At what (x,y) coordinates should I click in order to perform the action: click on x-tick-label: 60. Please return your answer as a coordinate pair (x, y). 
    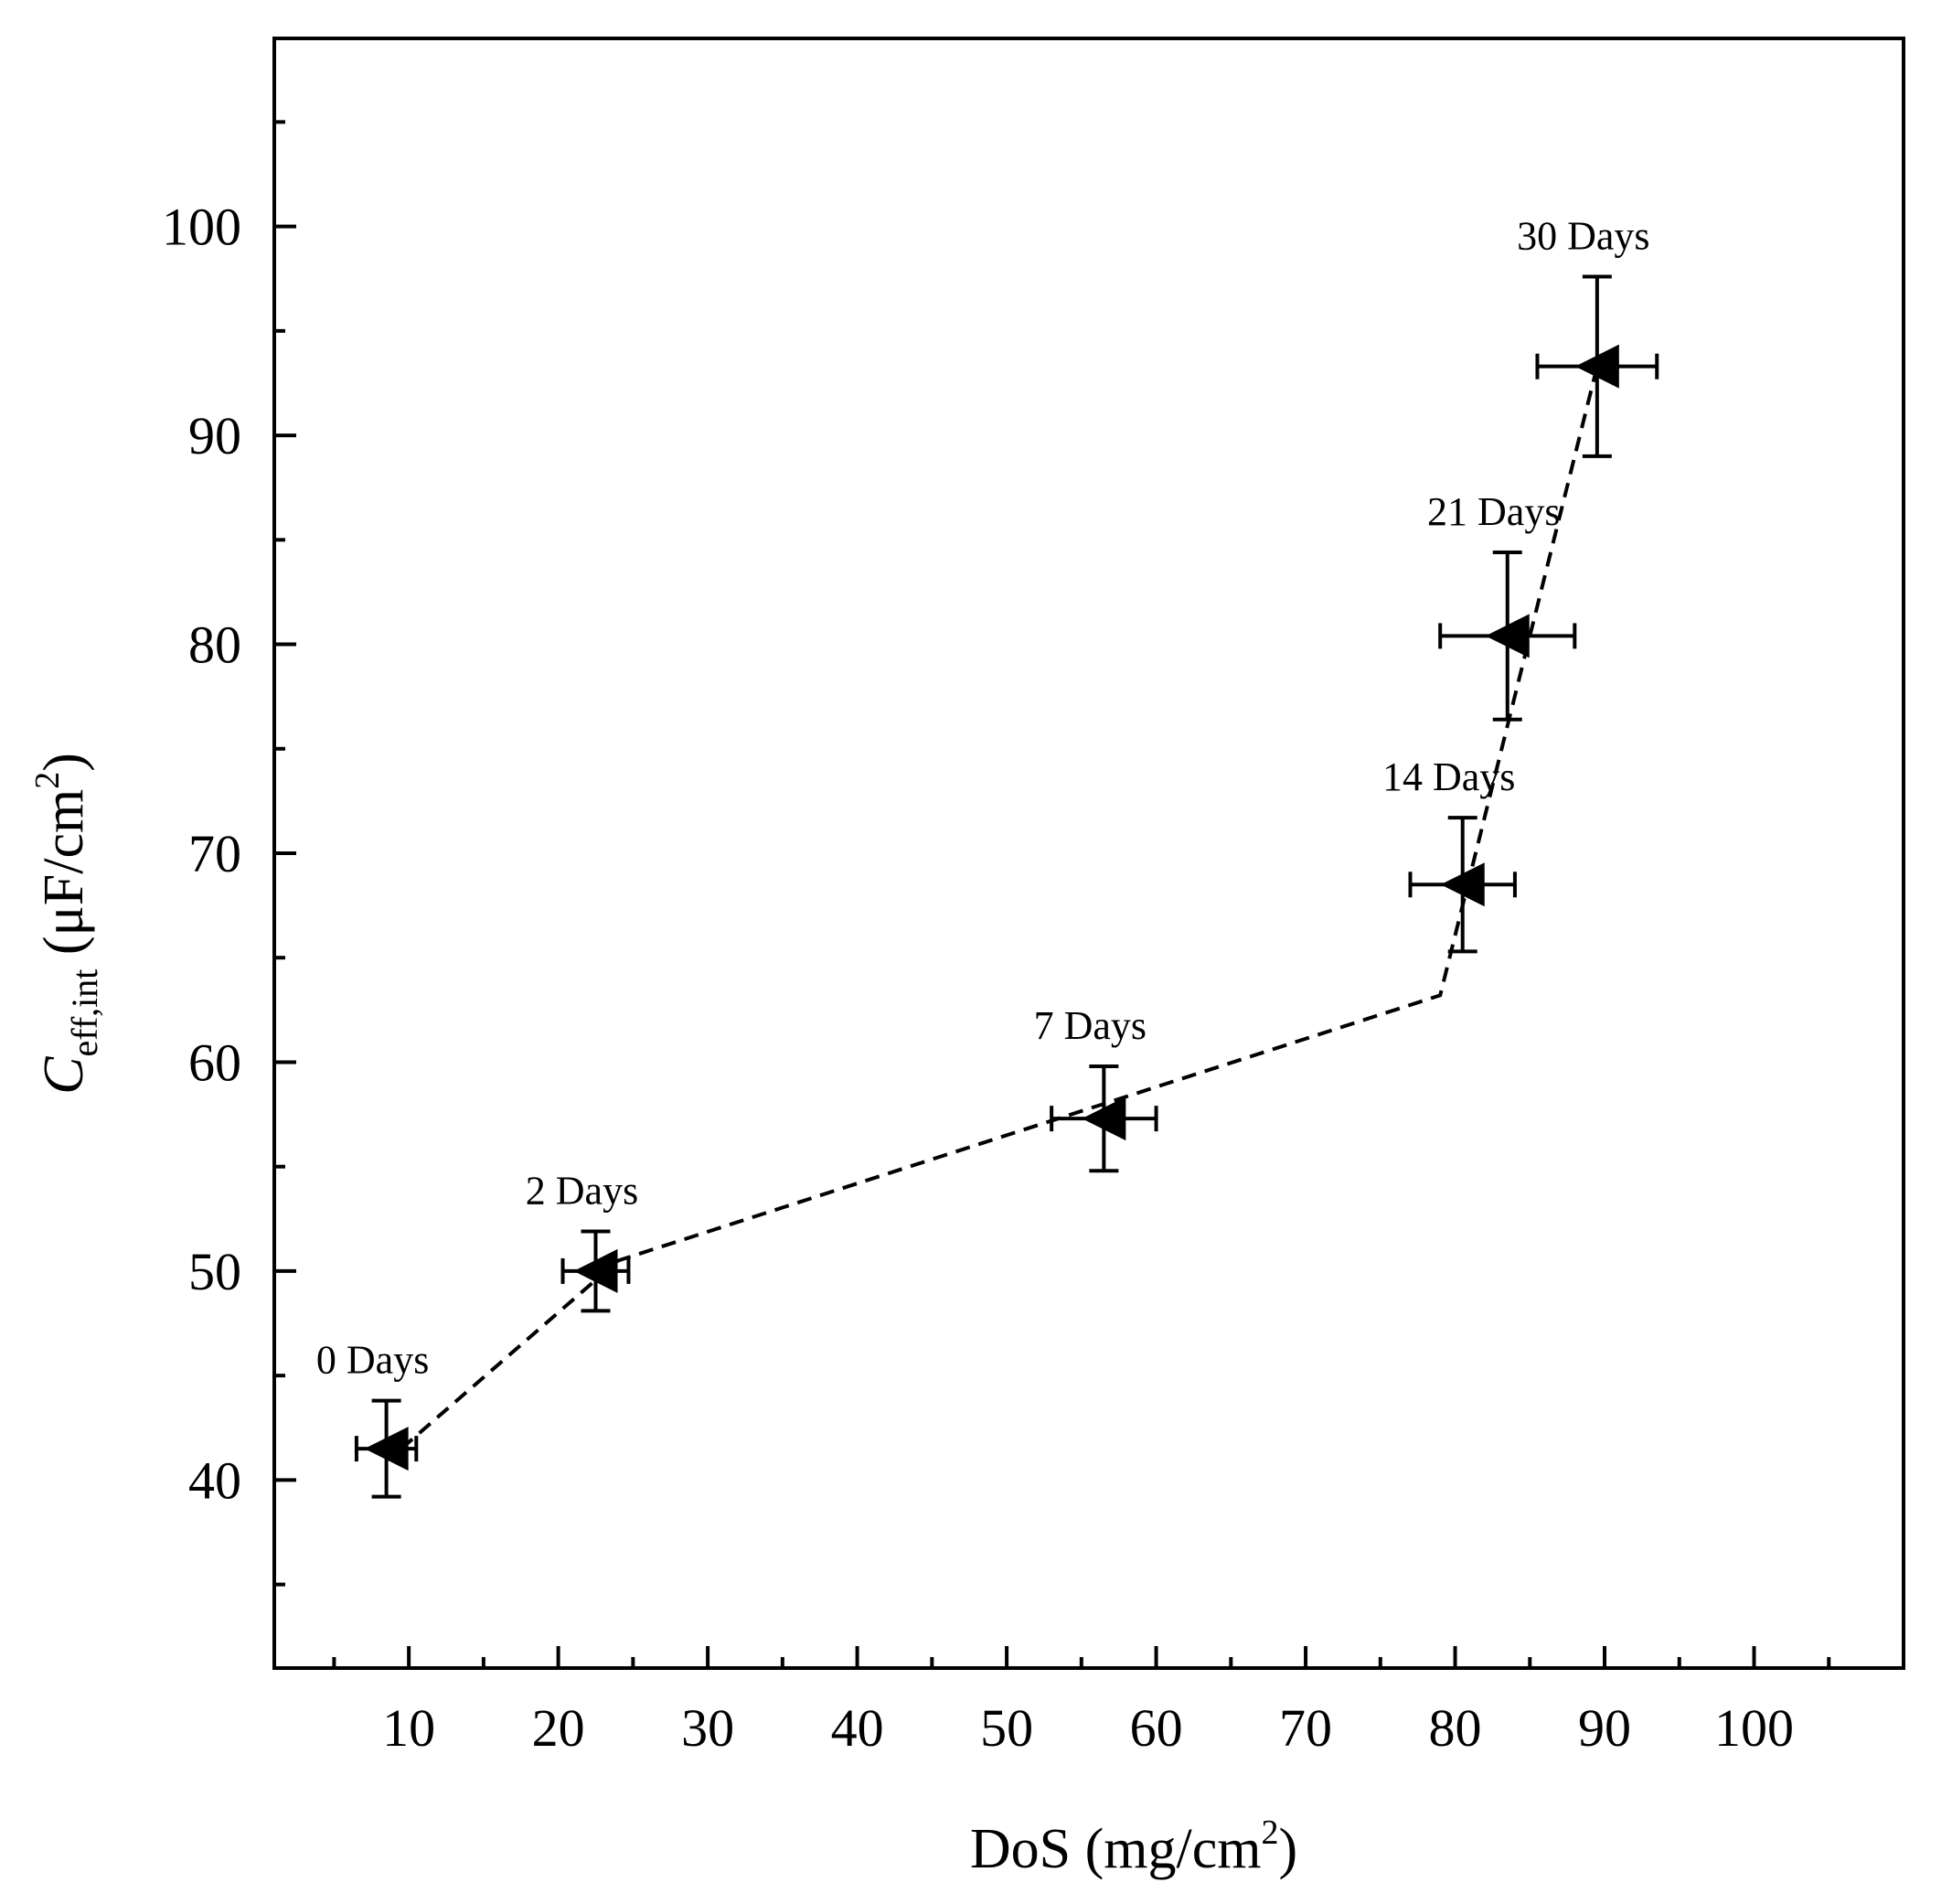
    Looking at the image, I should click on (1156, 1728).